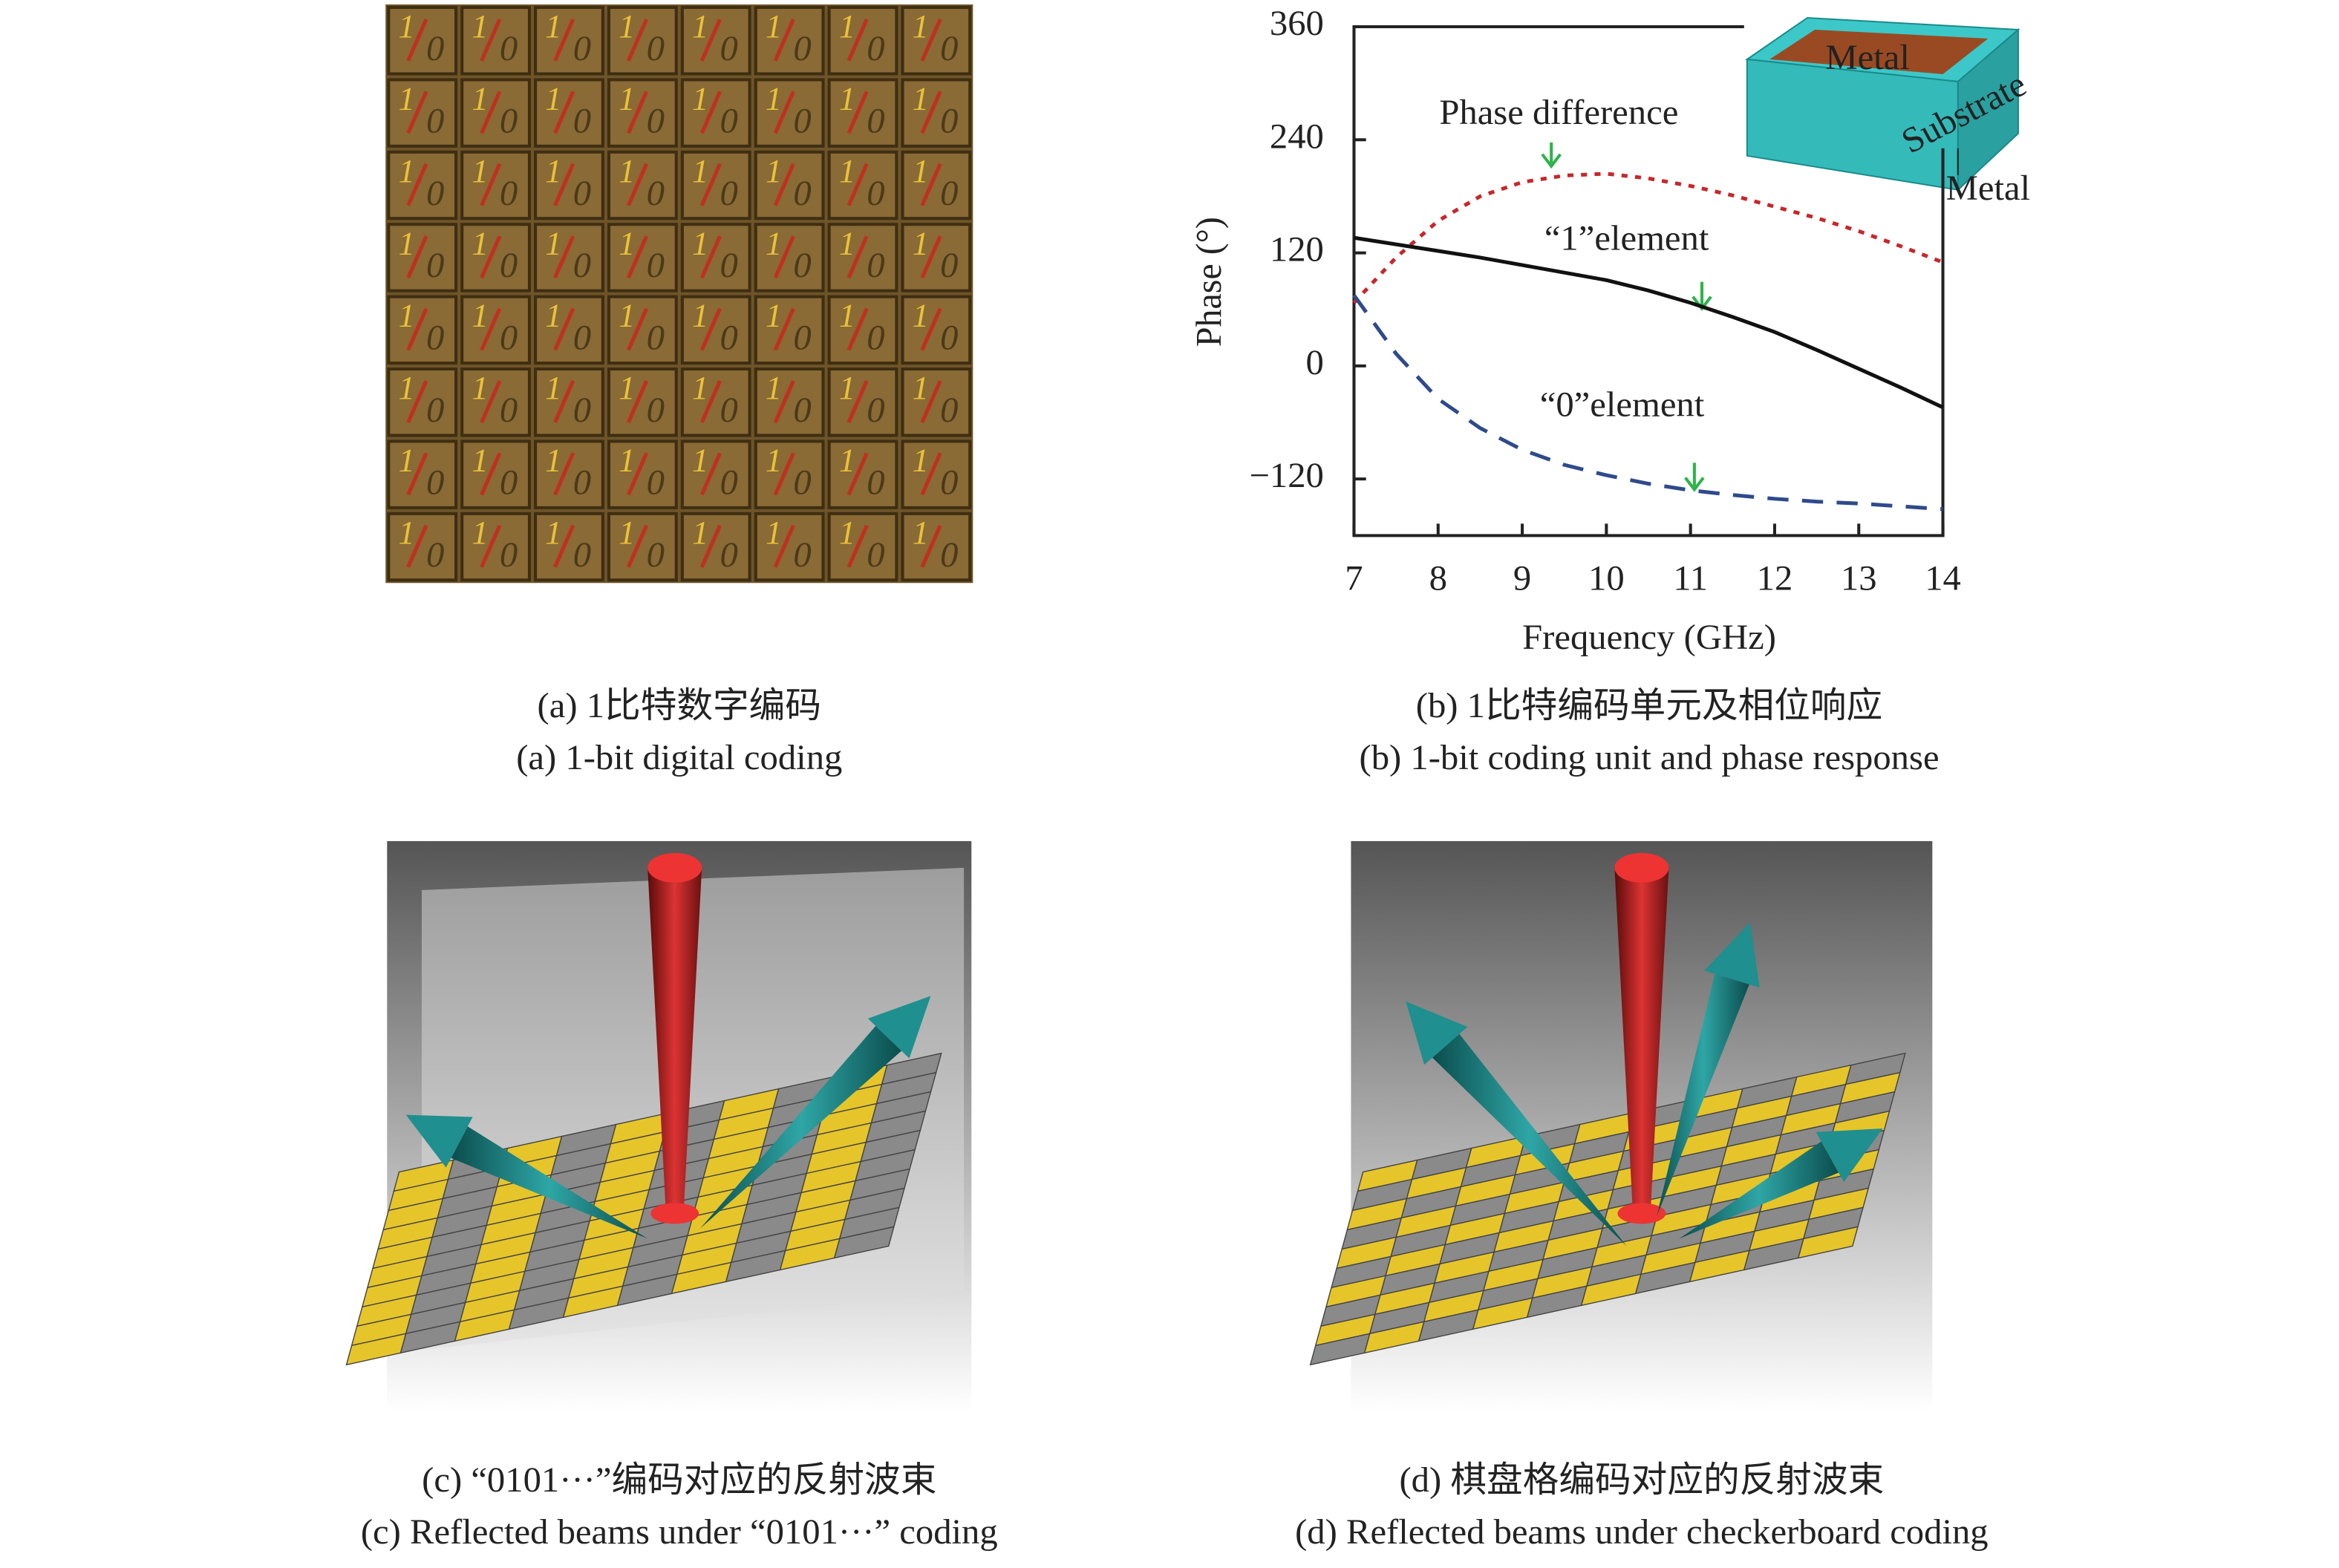 The image size is (2339, 1568). I want to click on arrow, so click(1551, 155).